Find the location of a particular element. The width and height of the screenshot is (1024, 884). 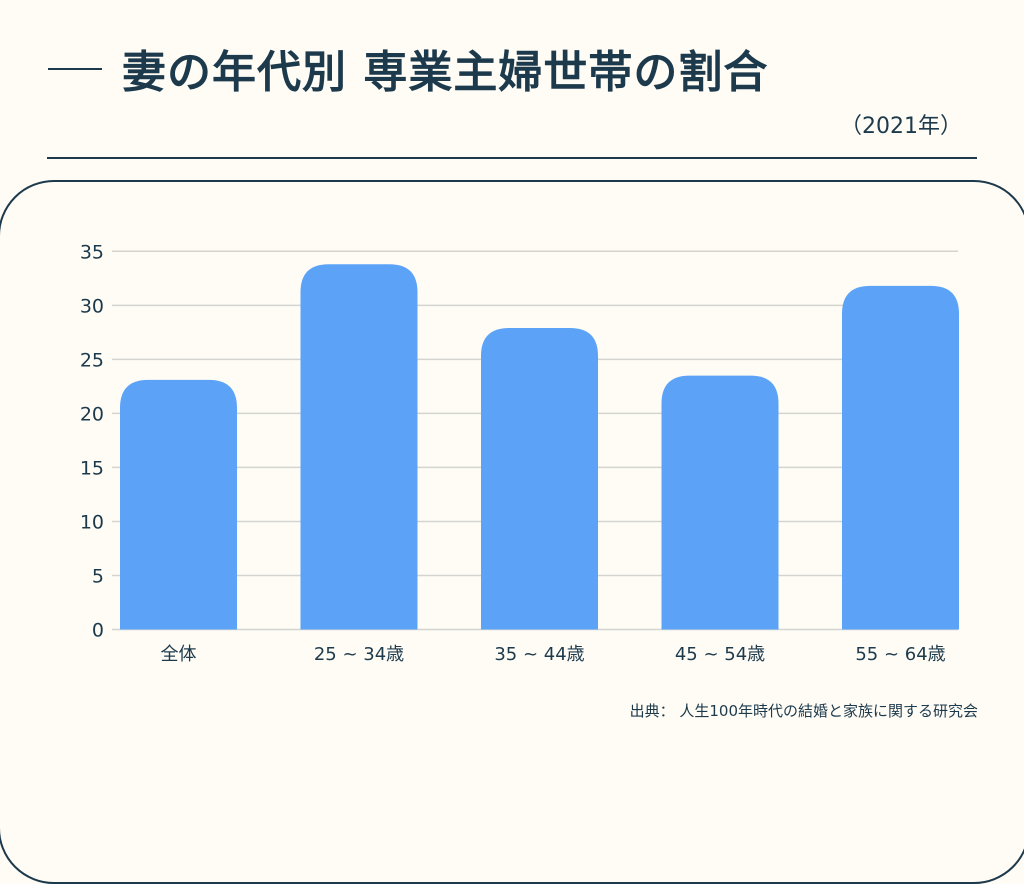

x-tick-label: 25 ~ 34歳 is located at coordinates (359, 654).